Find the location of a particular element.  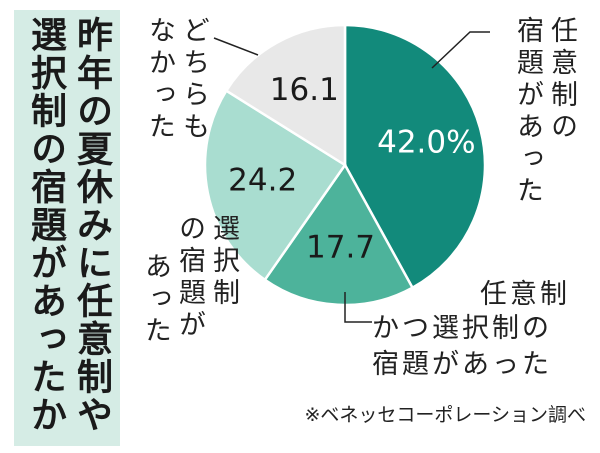

category-label: 任意制の is located at coordinates (561, 80).